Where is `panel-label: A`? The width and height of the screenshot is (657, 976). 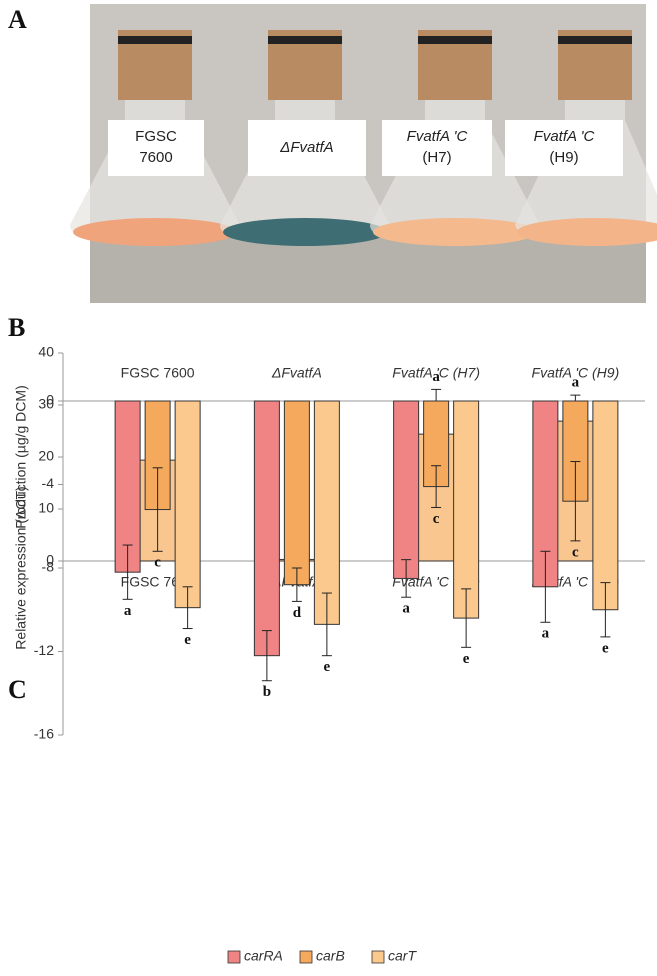
panel-label: A is located at coordinates (17, 19).